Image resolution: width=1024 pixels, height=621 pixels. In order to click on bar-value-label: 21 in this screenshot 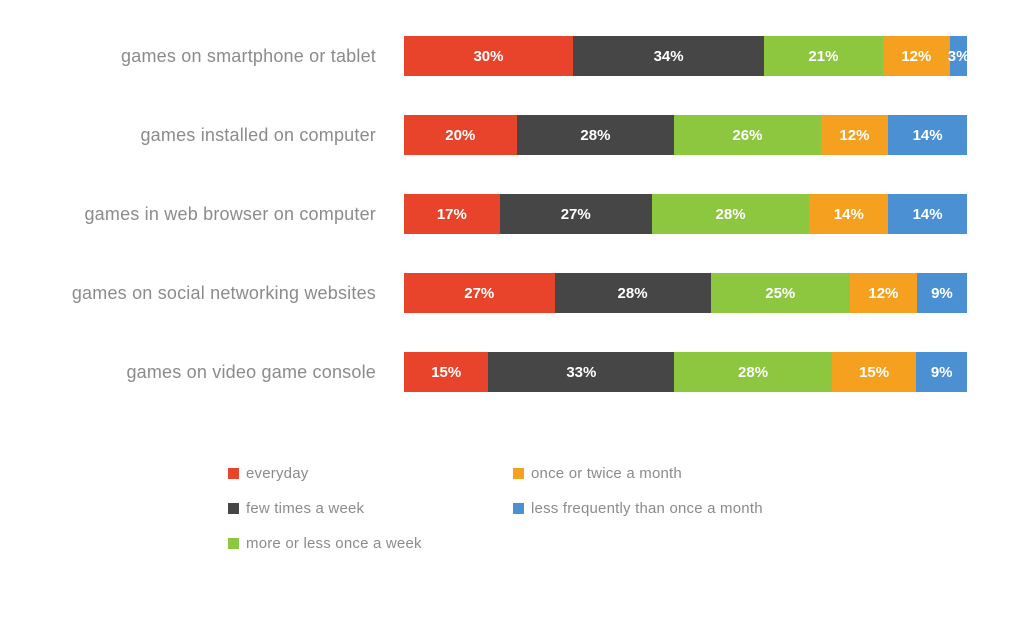, I will do `click(817, 56)`.